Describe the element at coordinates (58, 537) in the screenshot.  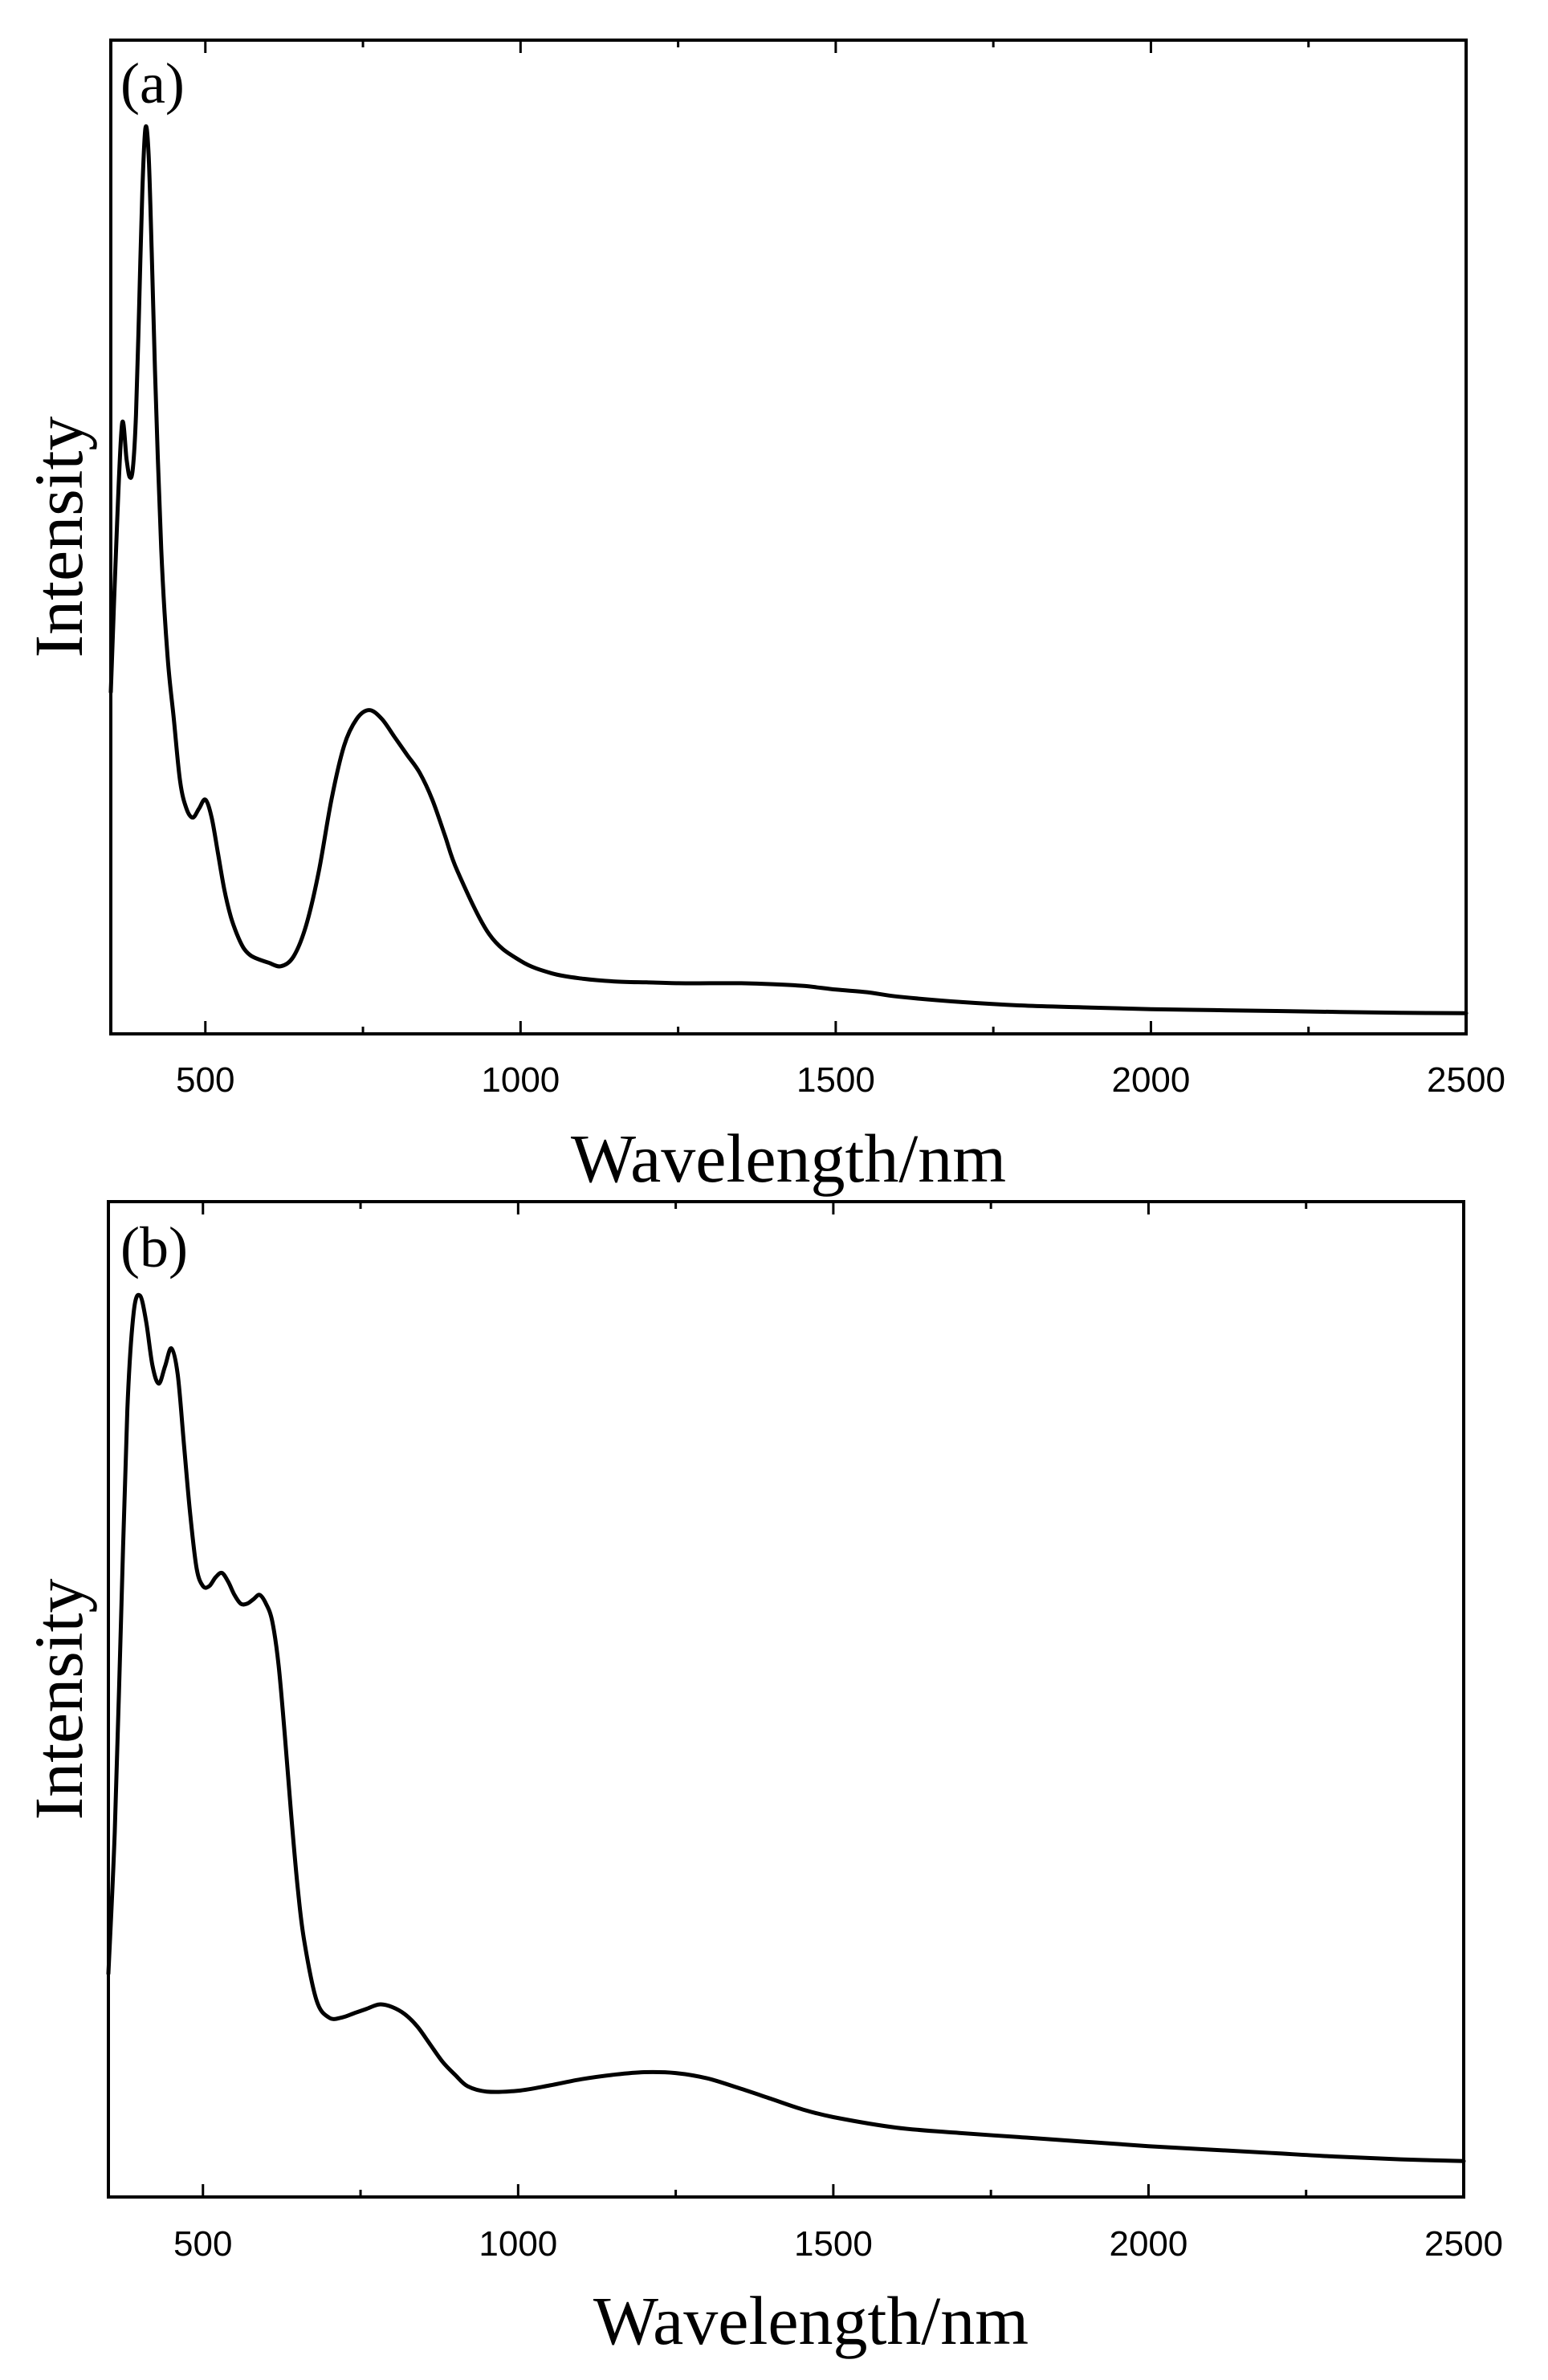
I see `y-axis-title-a: Intensity` at that location.